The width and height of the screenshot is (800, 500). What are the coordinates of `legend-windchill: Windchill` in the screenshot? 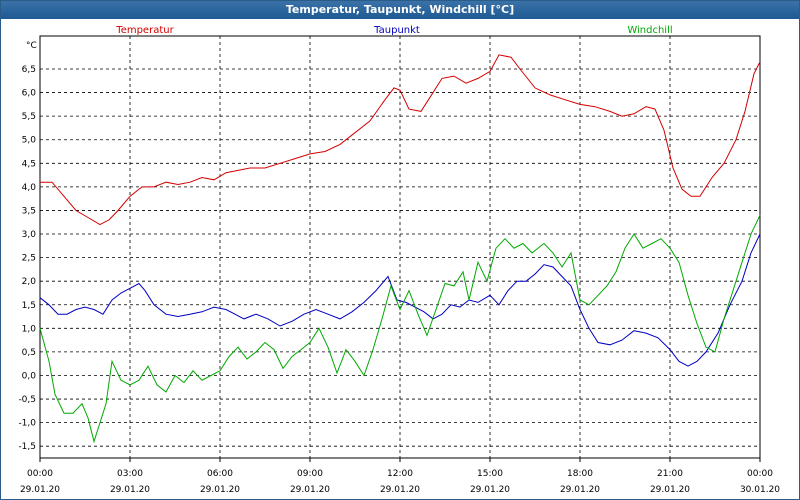 It's located at (649, 30).